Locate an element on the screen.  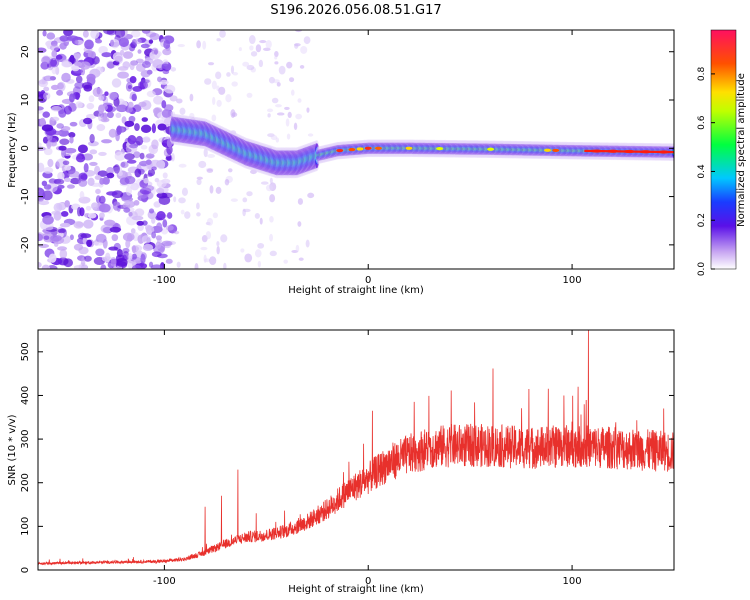
x-tick-label: 0 is located at coordinates (368, 581).